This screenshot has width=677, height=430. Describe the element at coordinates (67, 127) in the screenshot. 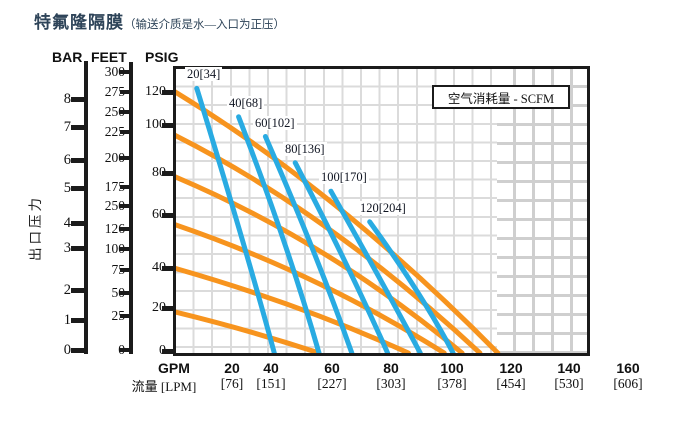

I see `bar-tick-label: 7` at that location.